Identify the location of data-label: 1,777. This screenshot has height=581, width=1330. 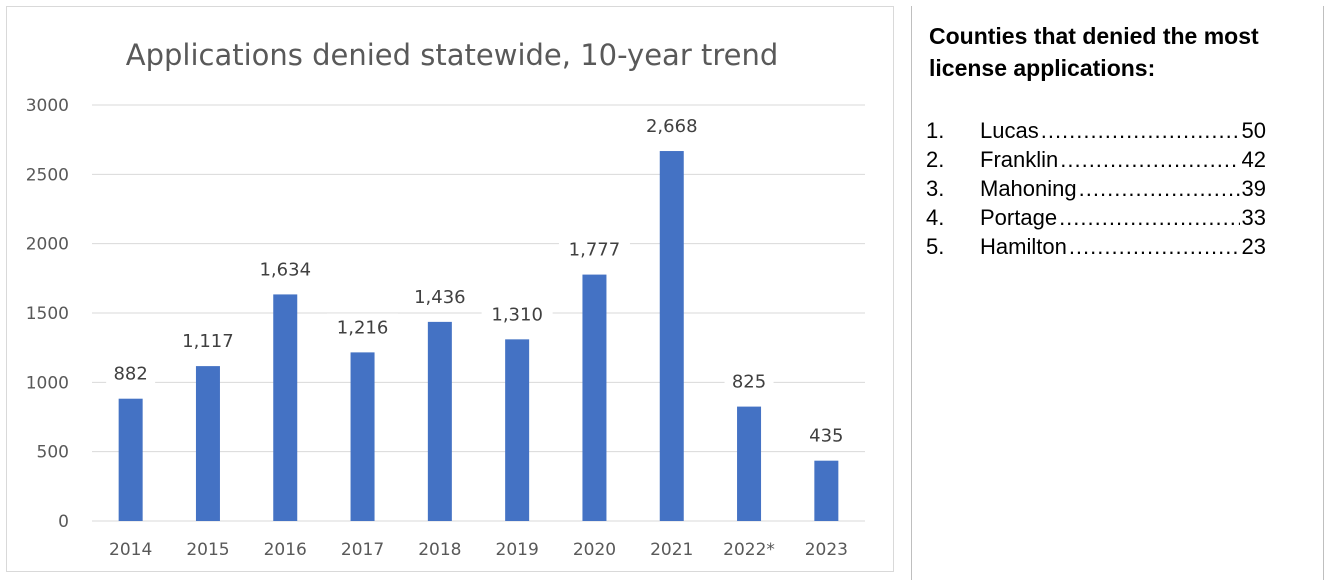
(595, 250).